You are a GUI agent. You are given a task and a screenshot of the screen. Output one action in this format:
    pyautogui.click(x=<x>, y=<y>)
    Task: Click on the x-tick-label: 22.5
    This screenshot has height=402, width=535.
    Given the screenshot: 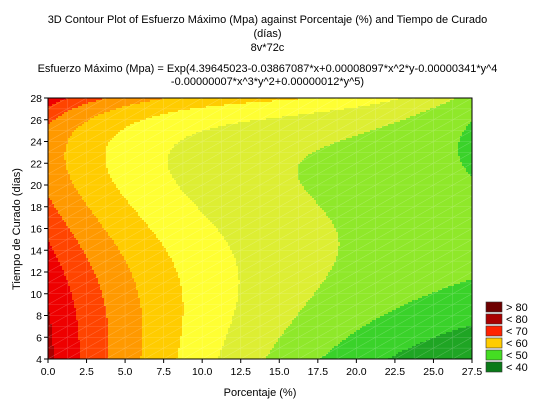 What is the action you would take?
    pyautogui.click(x=395, y=372)
    